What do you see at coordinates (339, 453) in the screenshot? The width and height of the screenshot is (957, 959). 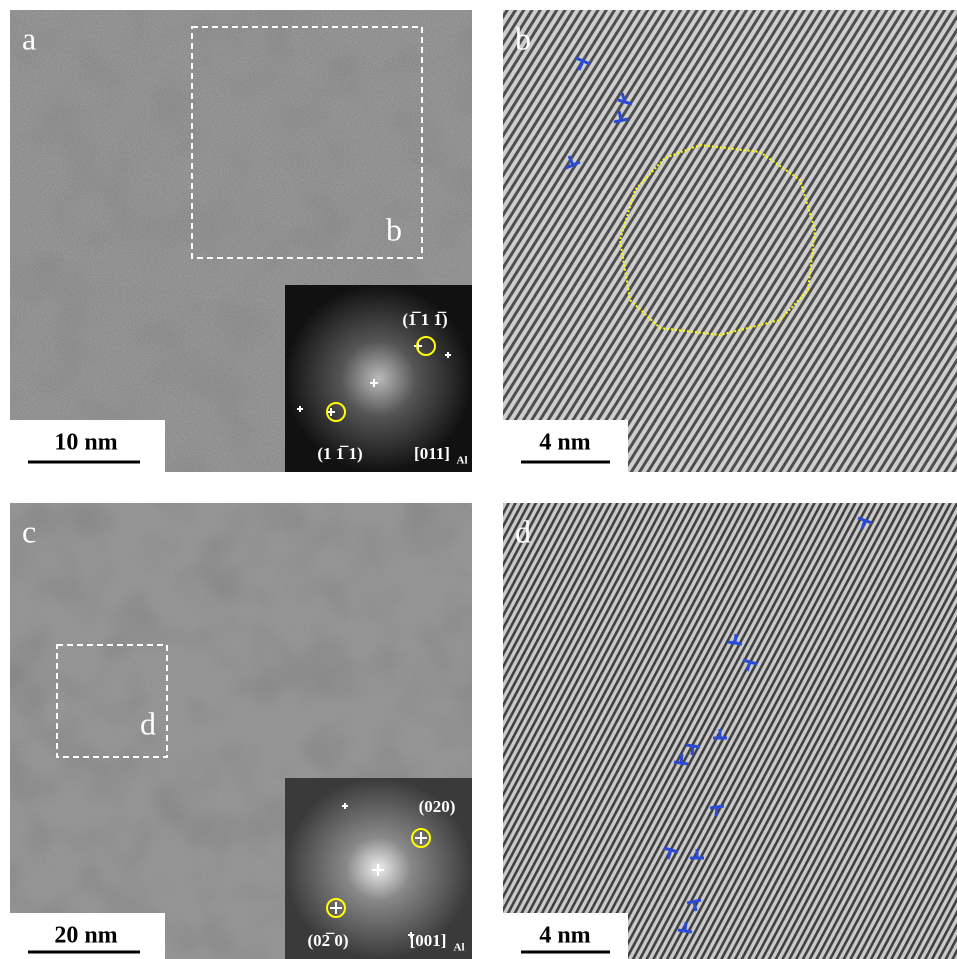 I see `spot-label: (1 1̅ 1)` at bounding box center [339, 453].